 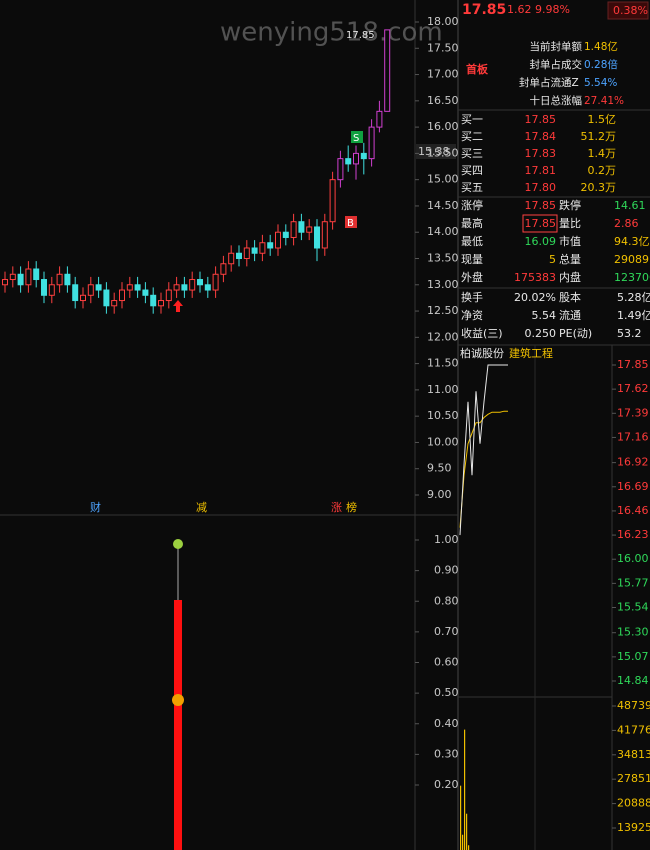 I want to click on book-label: 买一, so click(x=472, y=119).